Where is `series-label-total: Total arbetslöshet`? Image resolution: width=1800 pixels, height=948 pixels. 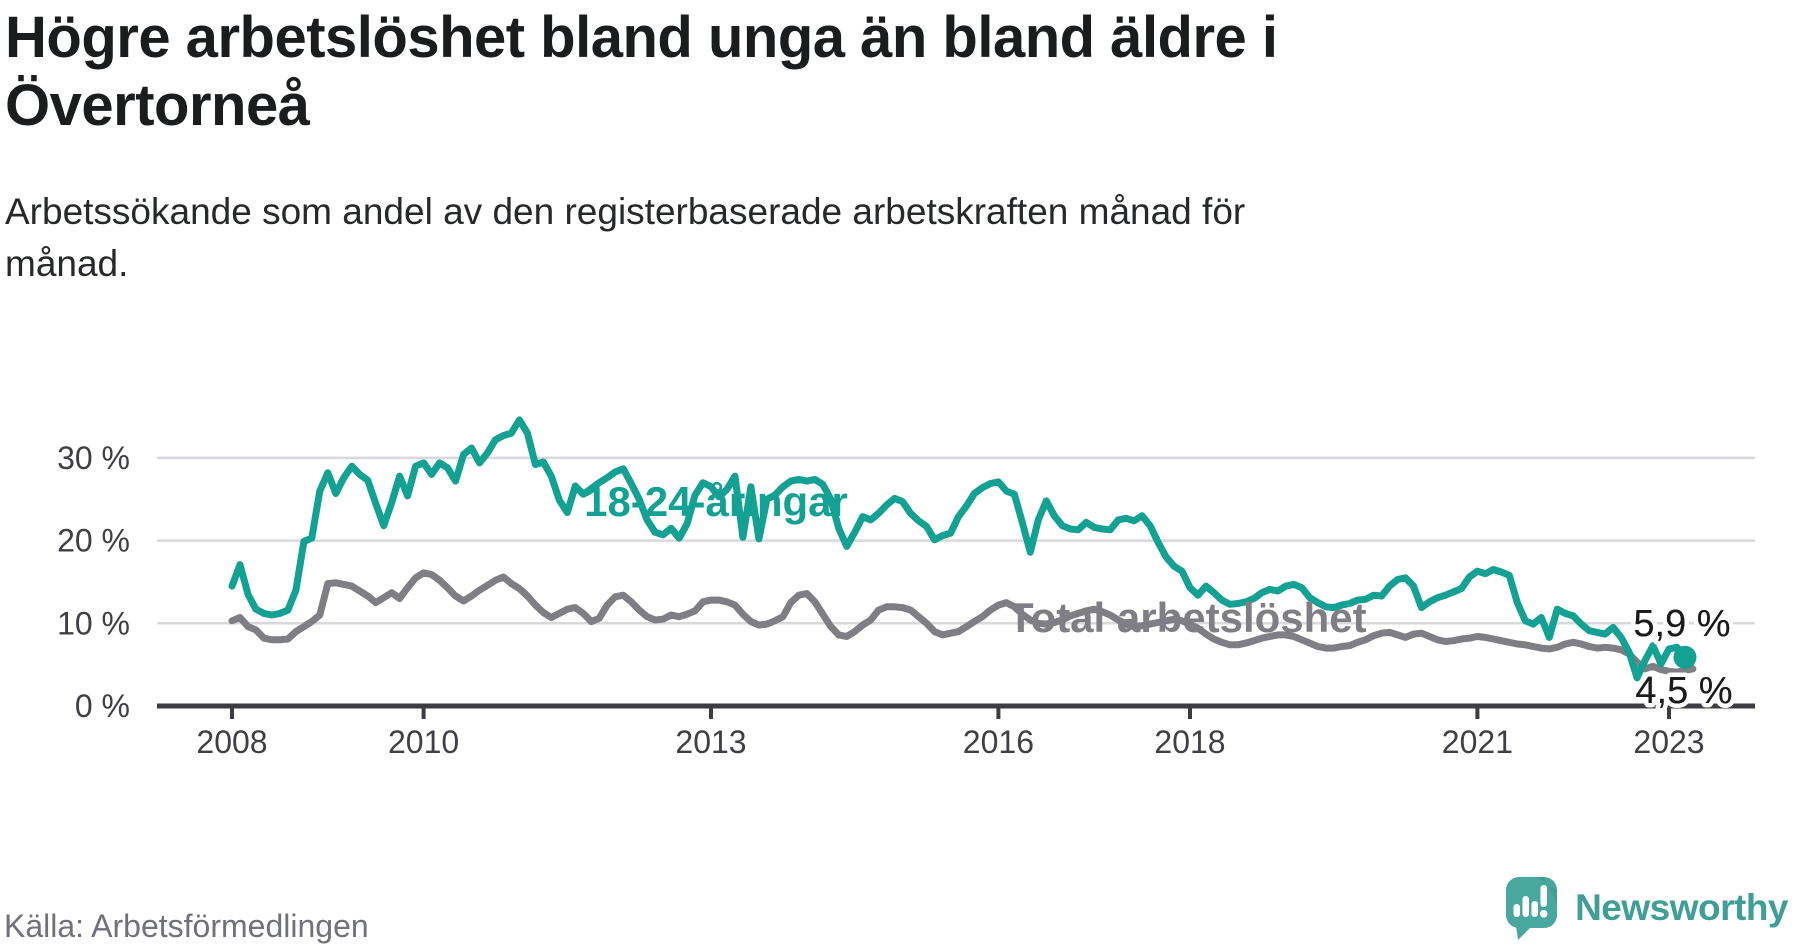 series-label-total: Total arbetslöshet is located at coordinates (1187, 617).